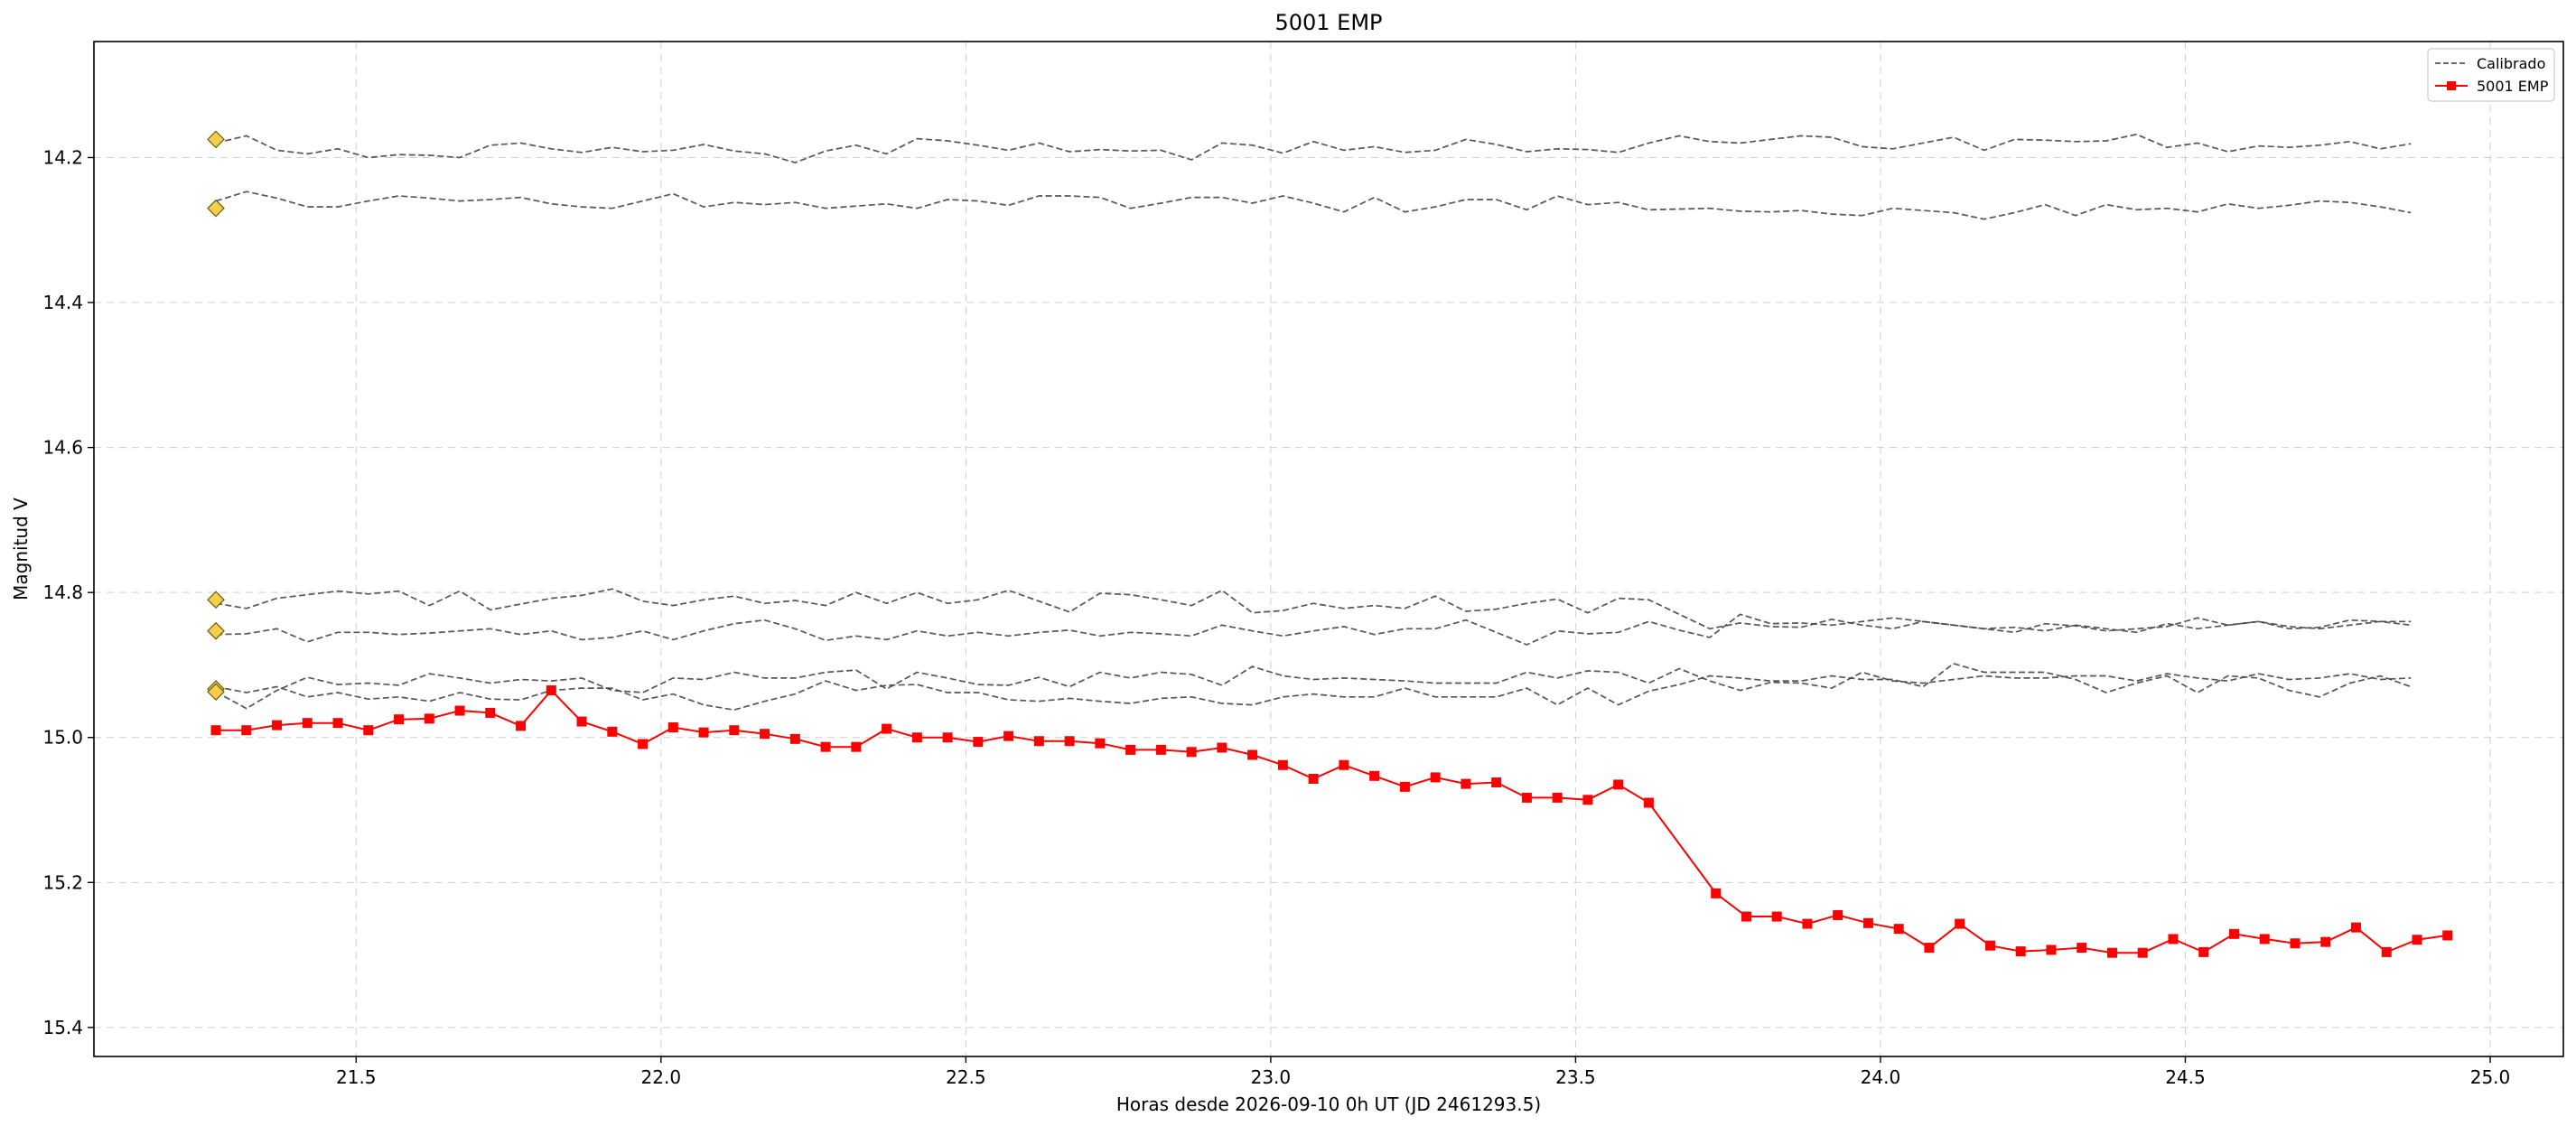 This screenshot has height=1126, width=2576. Describe the element at coordinates (2511, 63) in the screenshot. I see `legend-calibrado-label: Calibrado` at that location.